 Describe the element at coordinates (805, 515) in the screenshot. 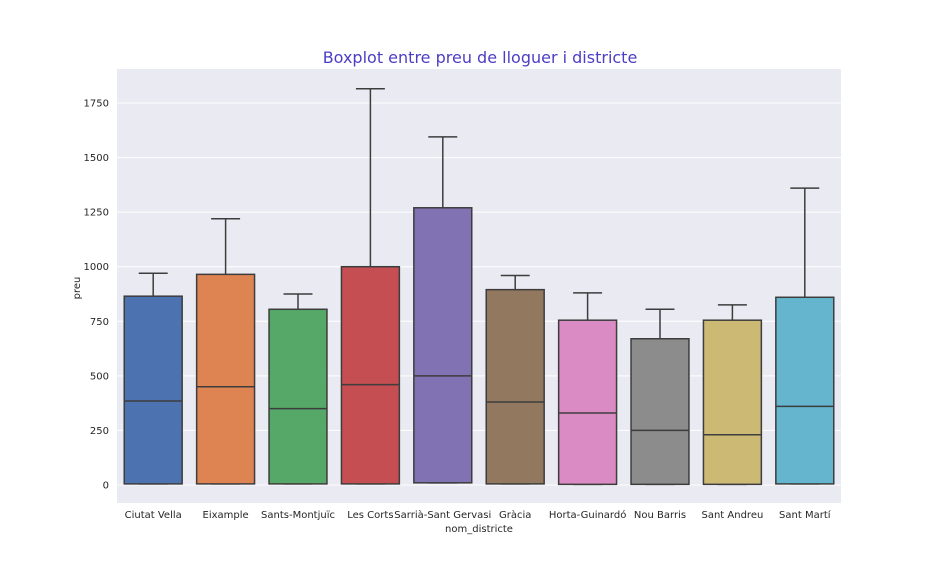

I see `x-tick-label: Sant Martí` at that location.